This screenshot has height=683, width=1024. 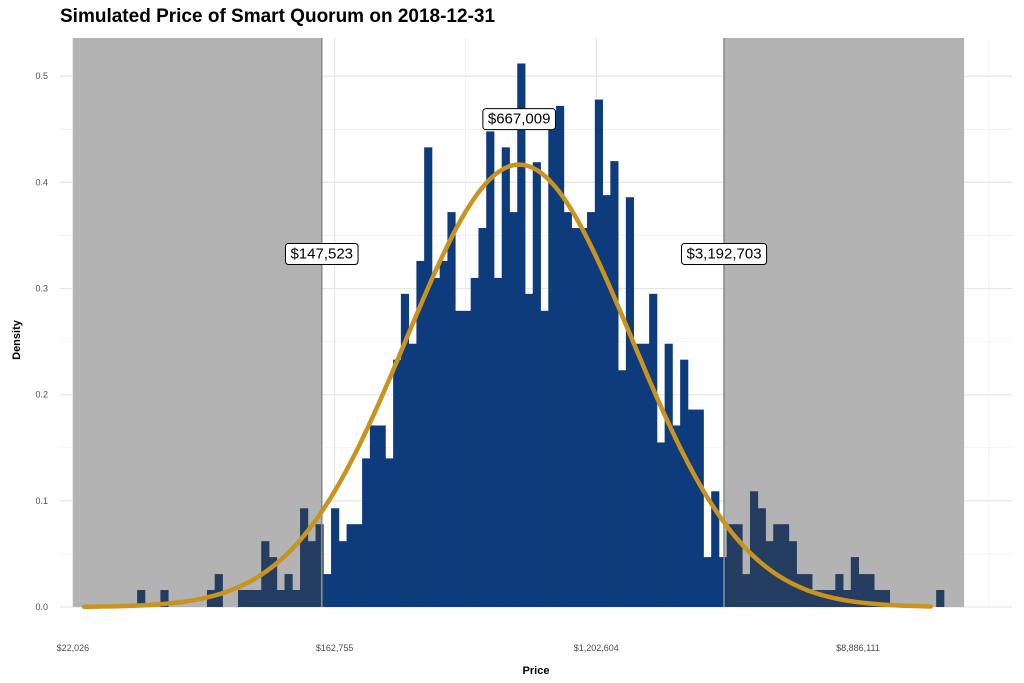 What do you see at coordinates (41, 607) in the screenshot?
I see `y-tick-label-0: 0.0` at bounding box center [41, 607].